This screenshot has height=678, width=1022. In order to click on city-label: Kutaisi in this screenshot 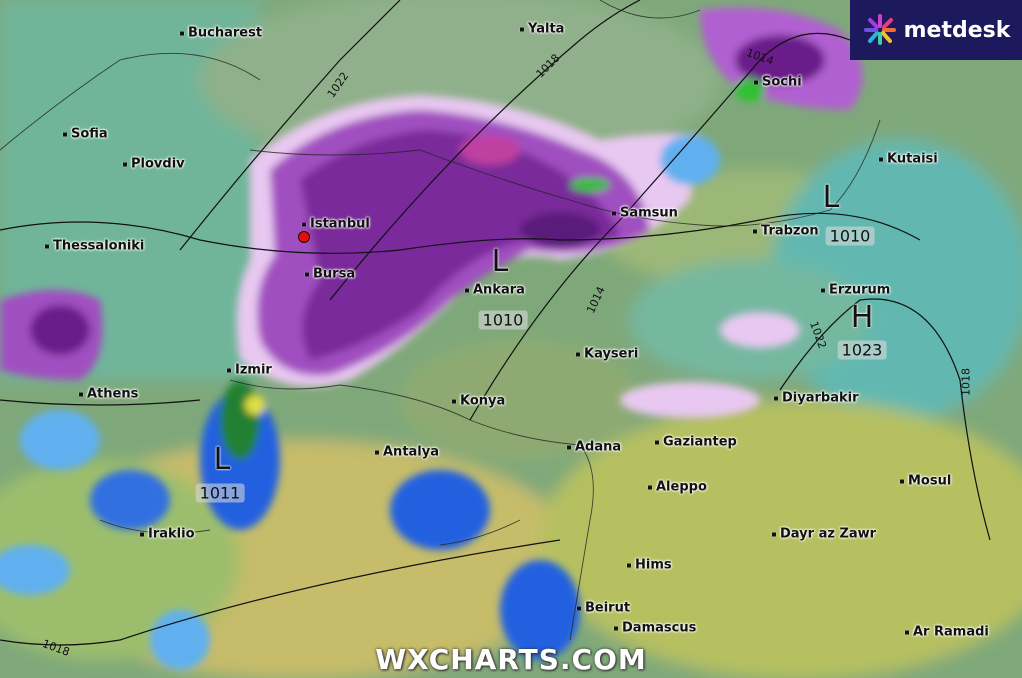, I will do `click(908, 159)`.